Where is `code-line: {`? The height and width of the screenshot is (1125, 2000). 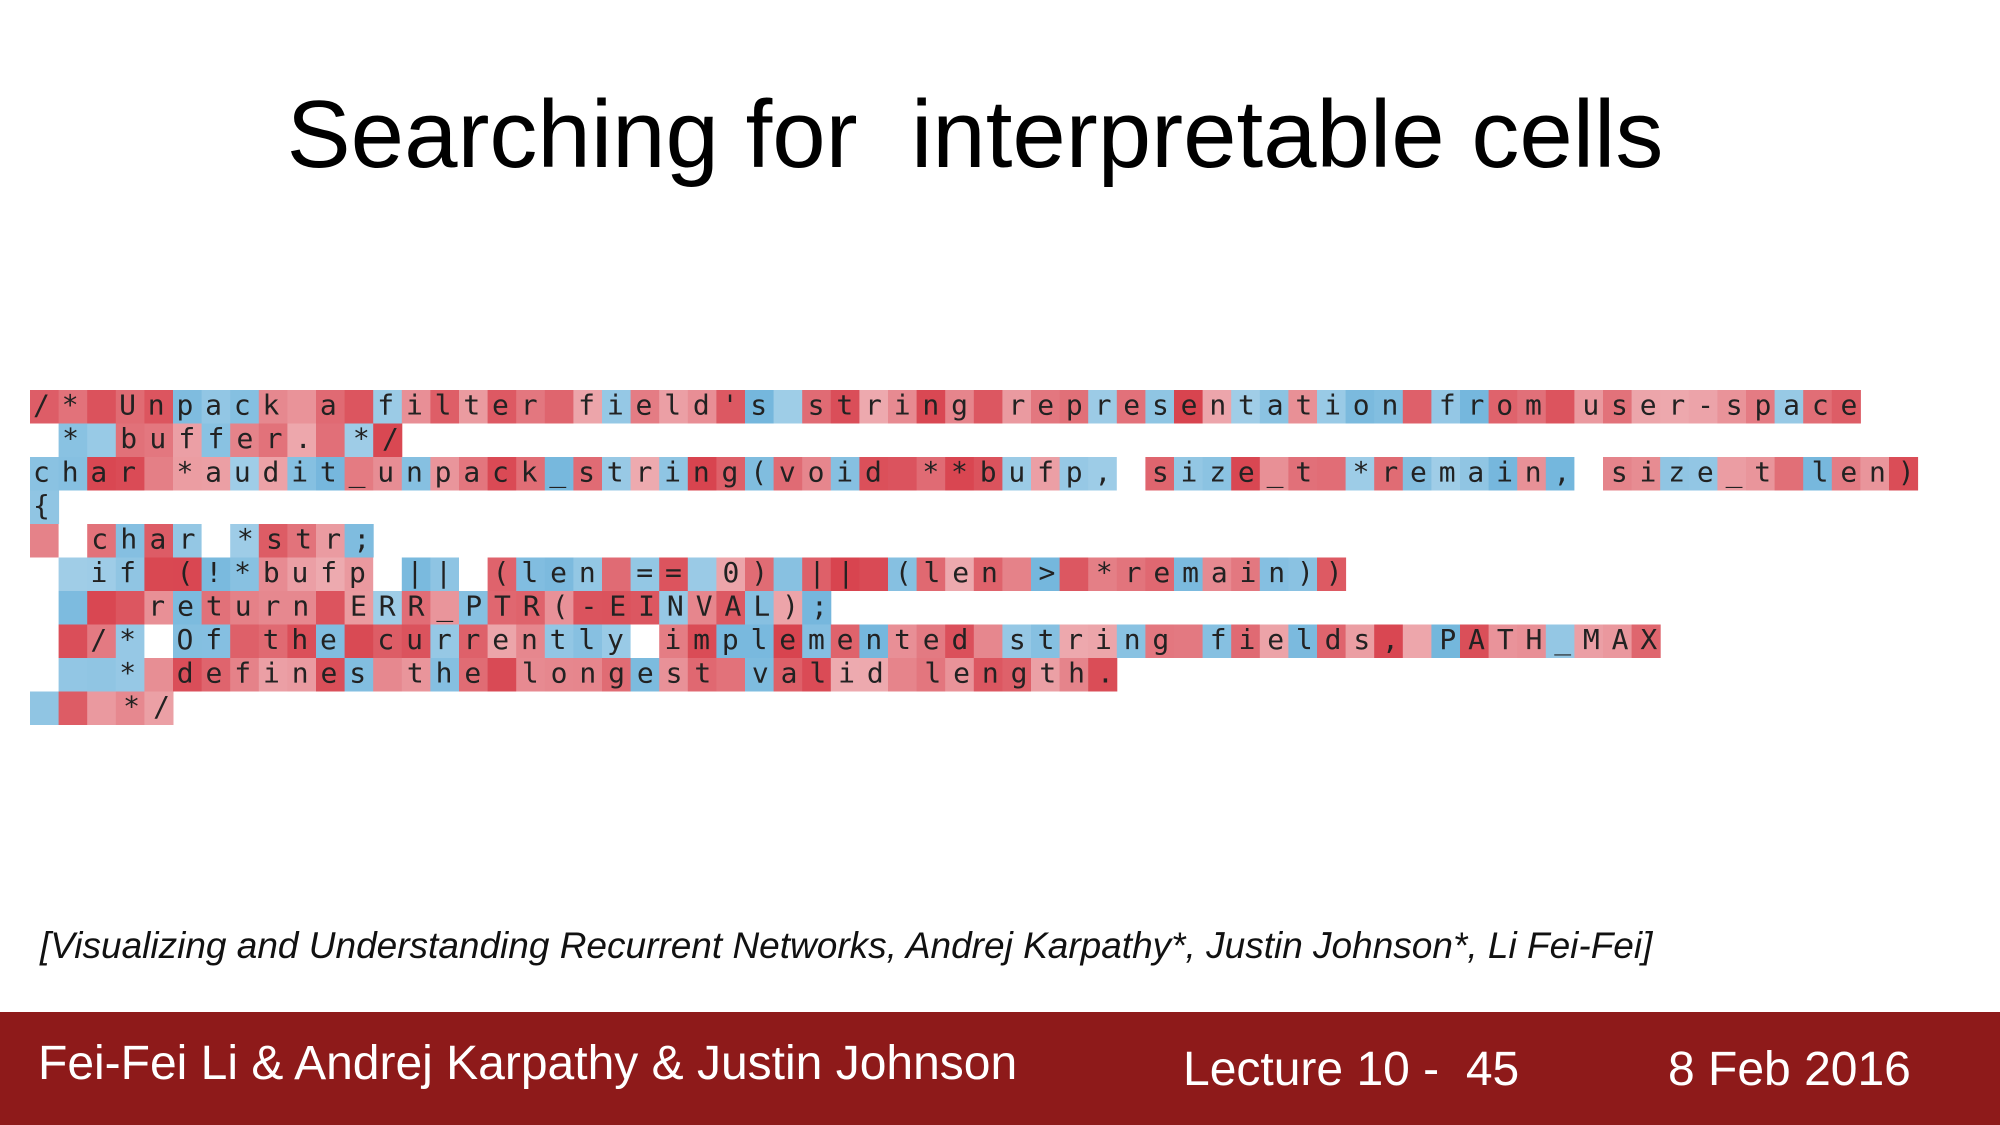
code-line: { is located at coordinates (45, 506).